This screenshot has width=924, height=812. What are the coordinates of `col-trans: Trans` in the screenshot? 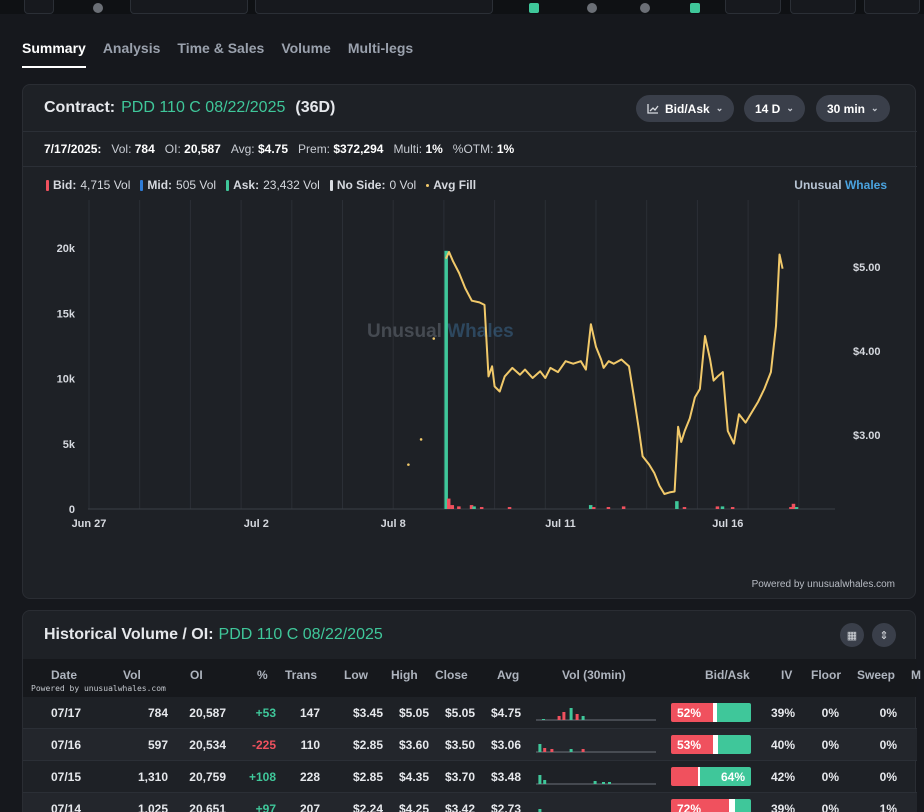 It's located at (301, 675).